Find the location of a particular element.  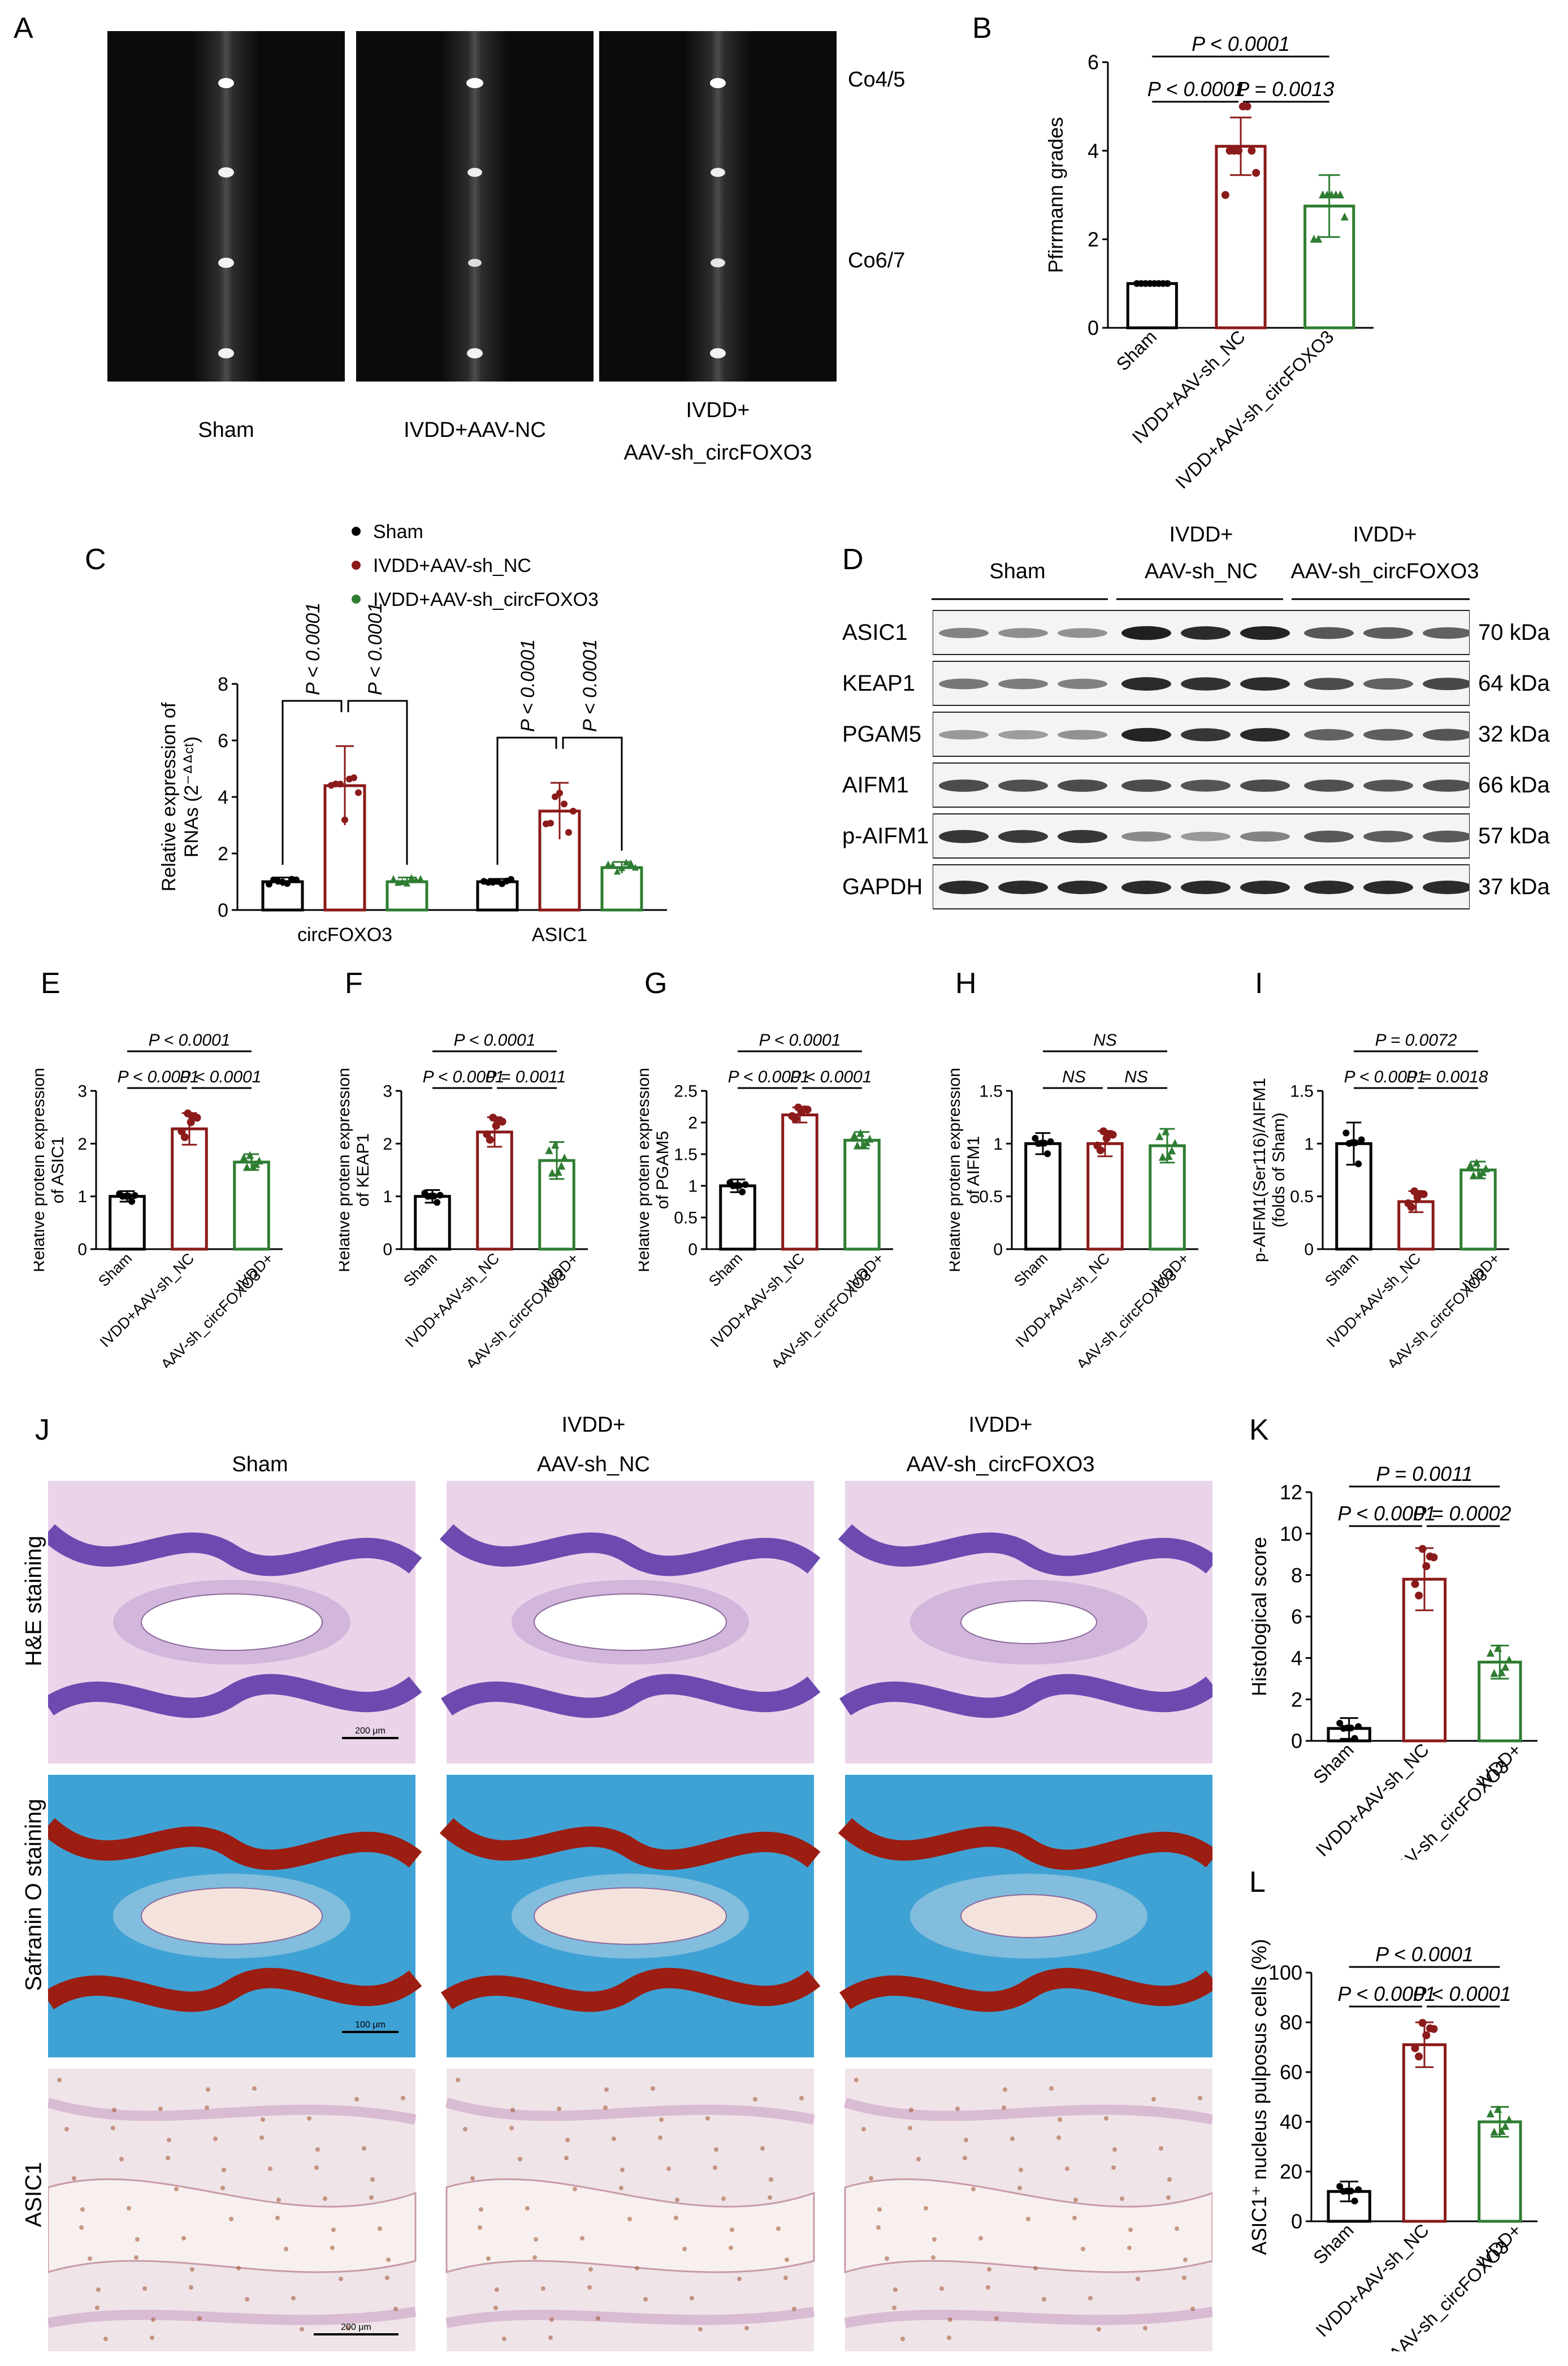

histo-col-circ-line1: IVDD+ is located at coordinates (1000, 1425).